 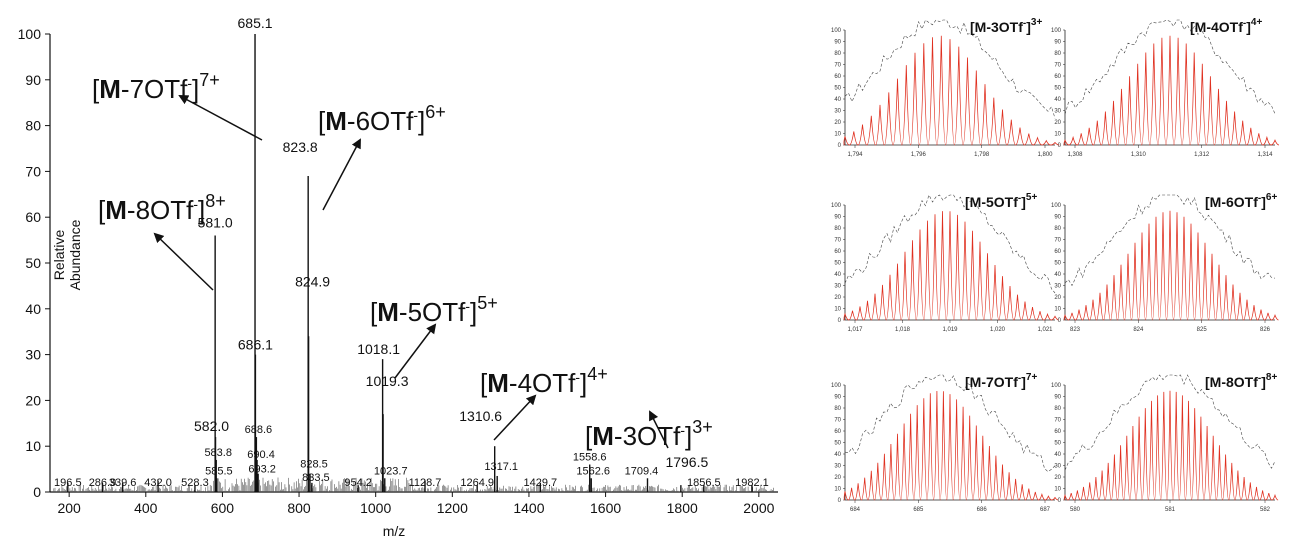 I want to click on y-axis-label: RelativeAbundance, so click(x=67, y=254).